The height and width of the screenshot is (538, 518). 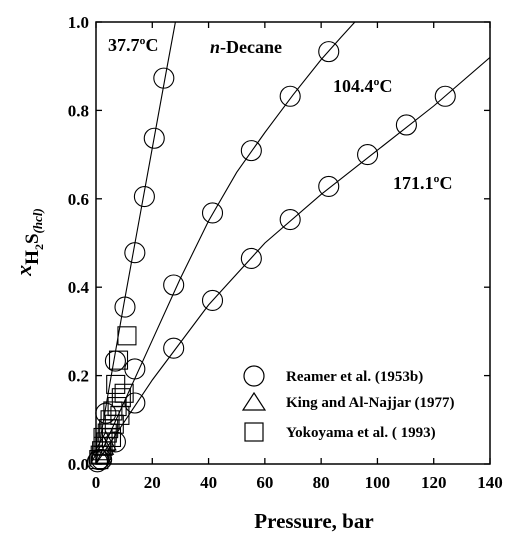 I want to click on x-tick-label: 20, so click(x=152, y=482).